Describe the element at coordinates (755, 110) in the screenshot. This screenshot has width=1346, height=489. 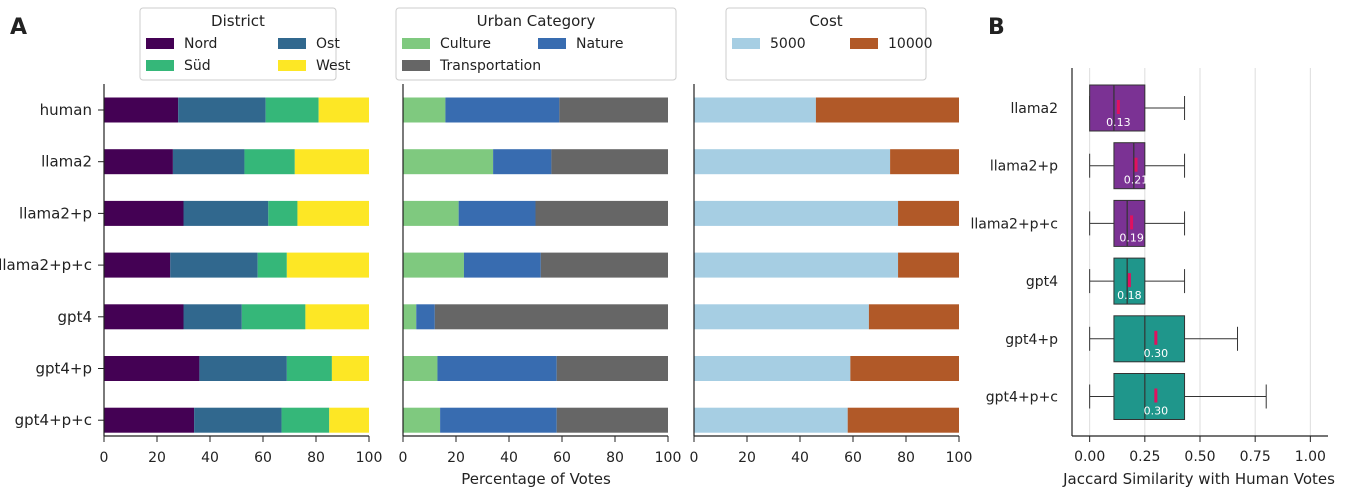
I see `bar-5000-human` at that location.